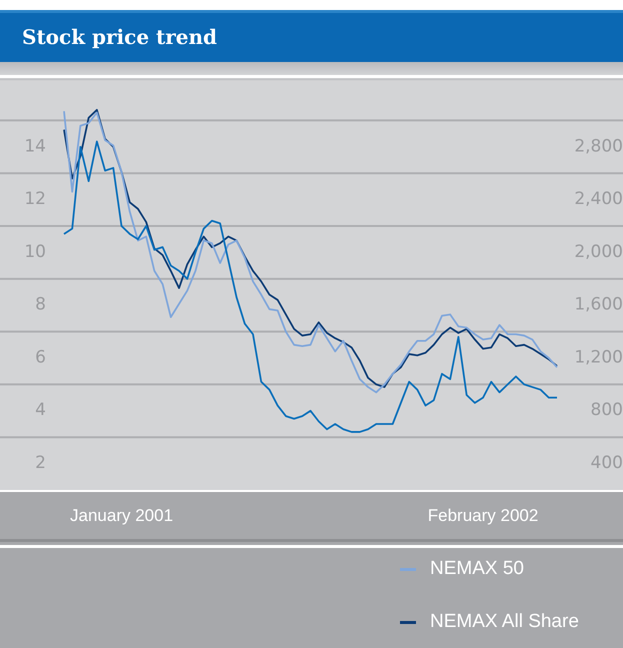 The width and height of the screenshot is (623, 648). Describe the element at coordinates (35, 199) in the screenshot. I see `y-tick-label: 12` at that location.